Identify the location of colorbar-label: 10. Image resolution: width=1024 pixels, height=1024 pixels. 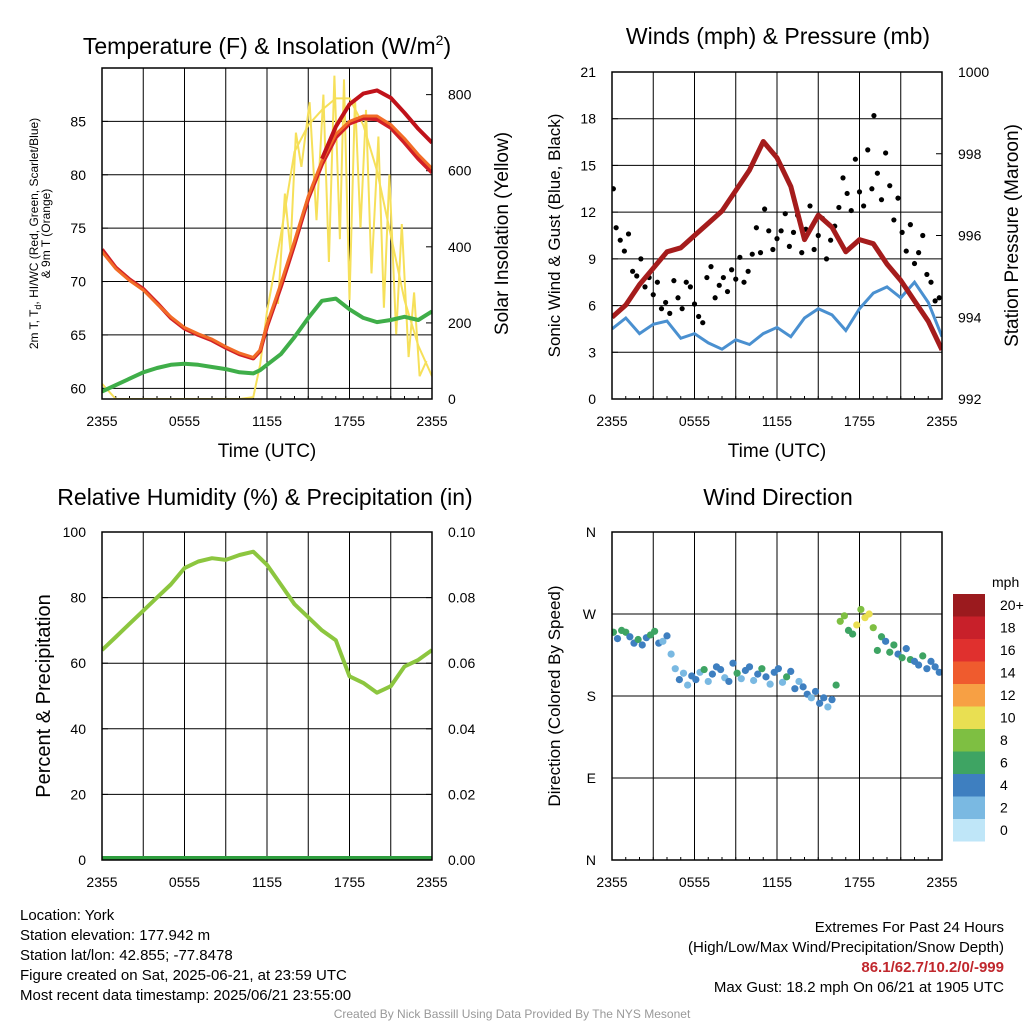
(1008, 718).